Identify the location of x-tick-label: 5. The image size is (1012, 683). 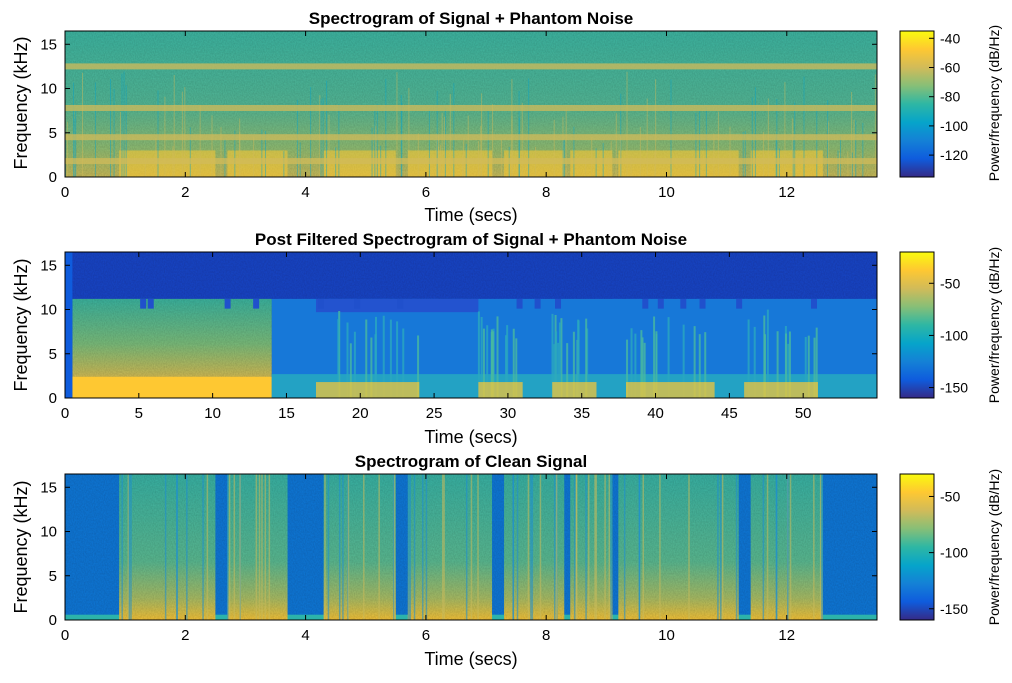
(139, 413).